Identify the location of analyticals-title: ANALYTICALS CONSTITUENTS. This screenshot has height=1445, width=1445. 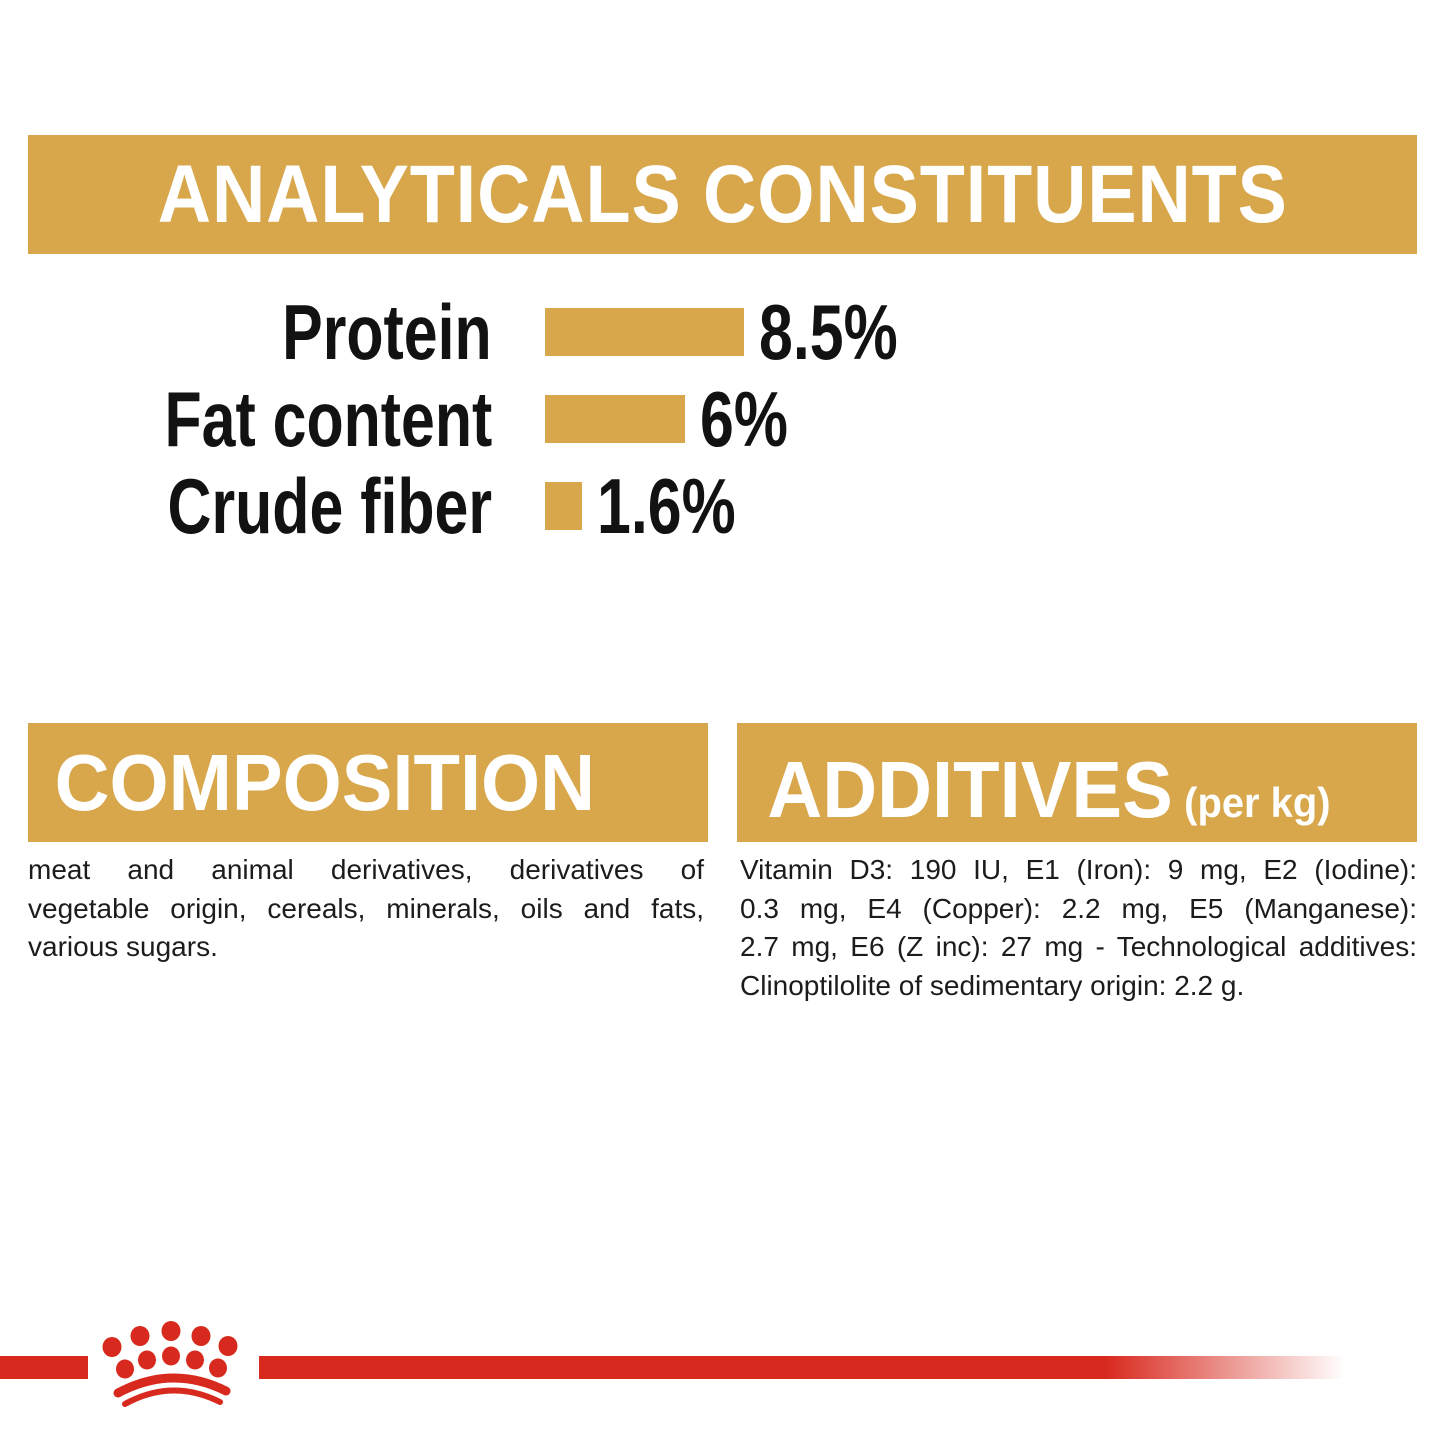
(722, 194).